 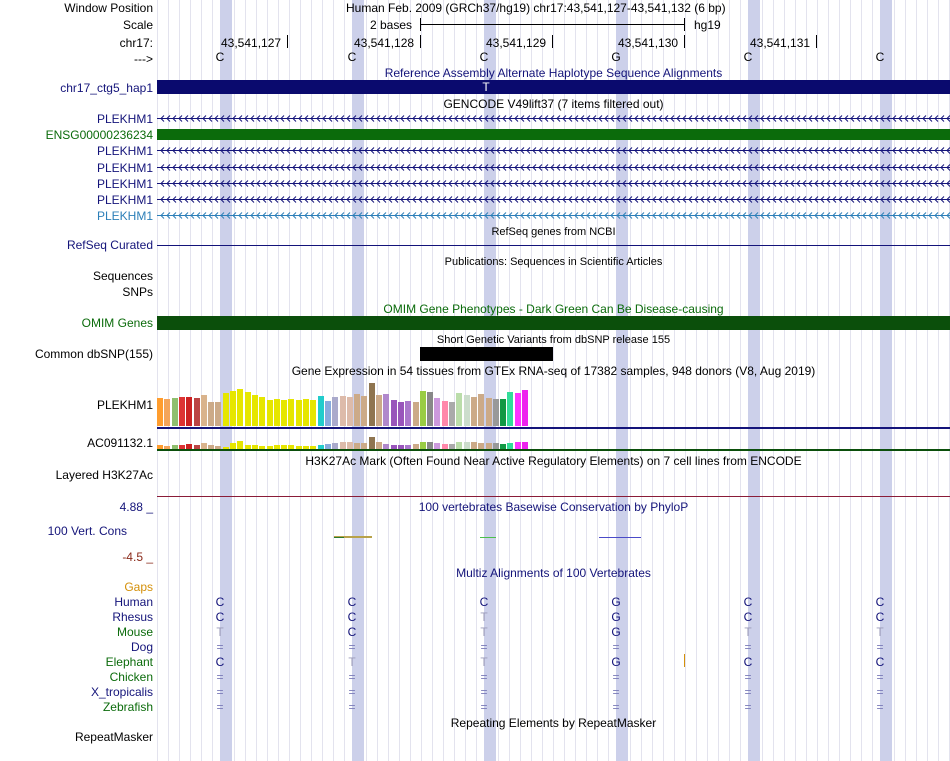 I want to click on multiz-species-label: Chicken, so click(x=131, y=677).